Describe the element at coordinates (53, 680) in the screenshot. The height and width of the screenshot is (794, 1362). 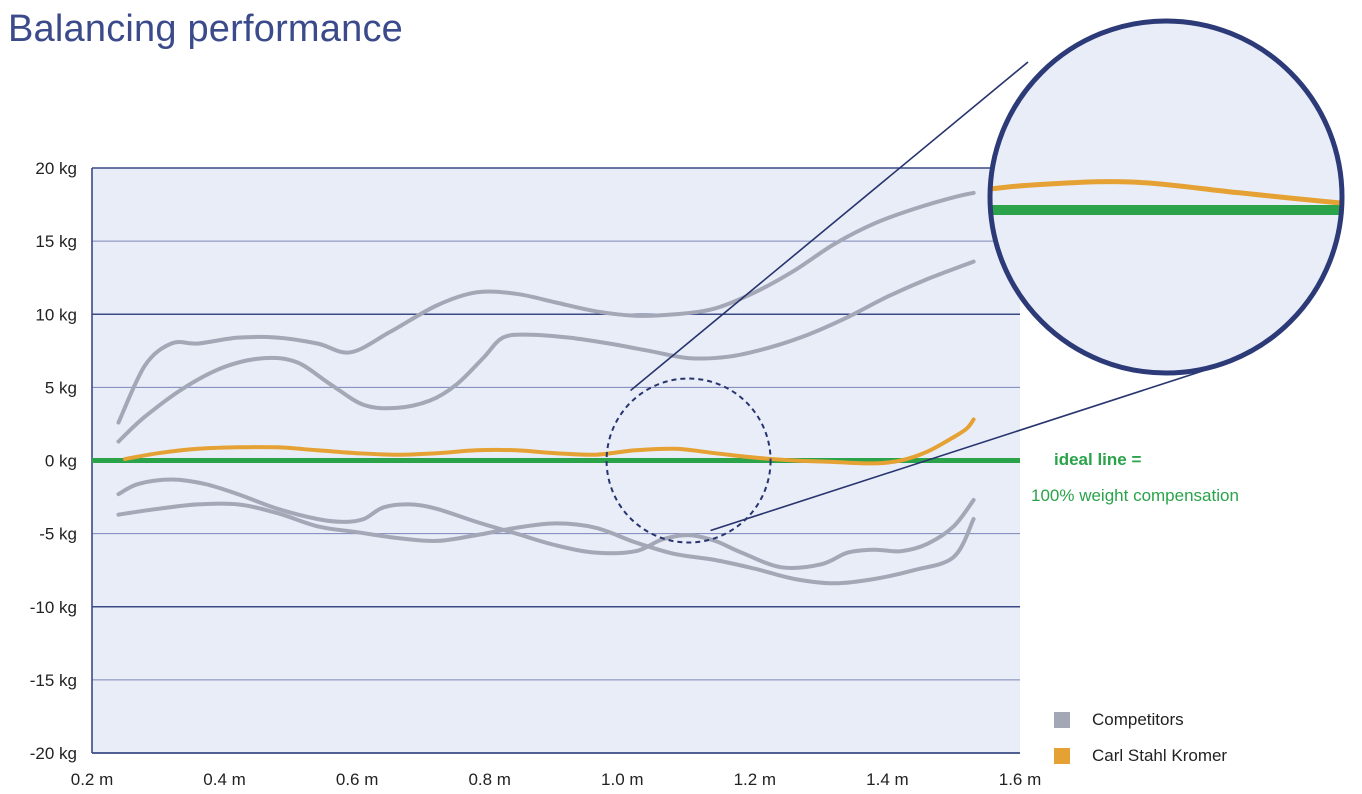
I see `y-tick-label: -15 kg` at that location.